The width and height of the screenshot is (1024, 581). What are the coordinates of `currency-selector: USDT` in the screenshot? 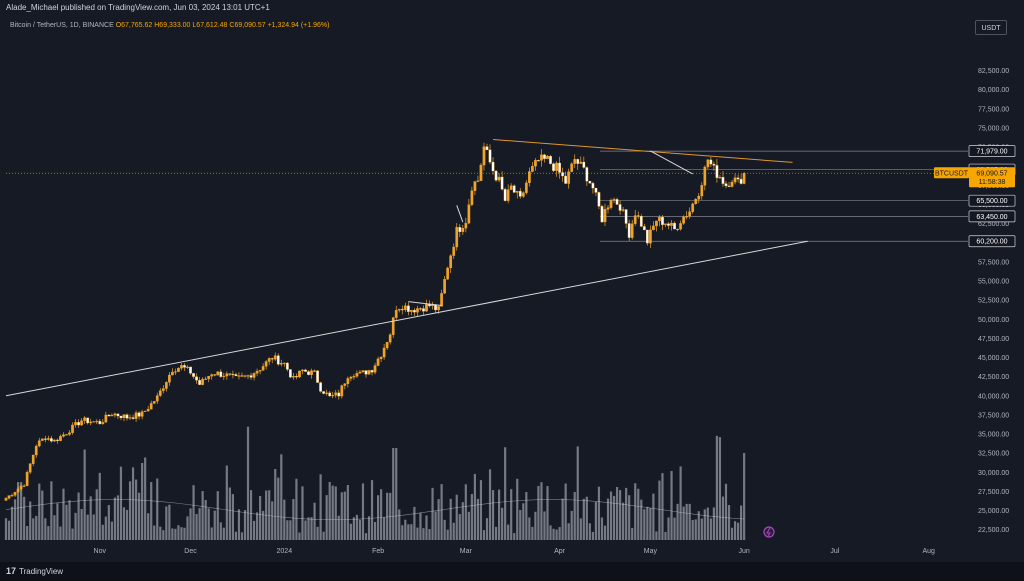 It's located at (991, 27).